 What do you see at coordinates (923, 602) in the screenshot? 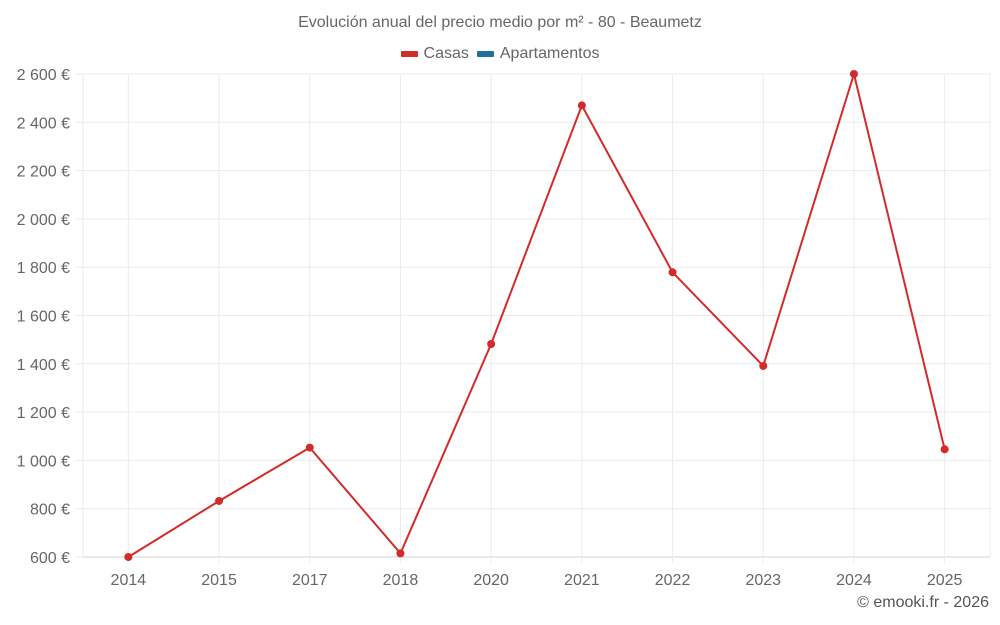
I see `credit-text: © emooki.fr - 2026` at bounding box center [923, 602].